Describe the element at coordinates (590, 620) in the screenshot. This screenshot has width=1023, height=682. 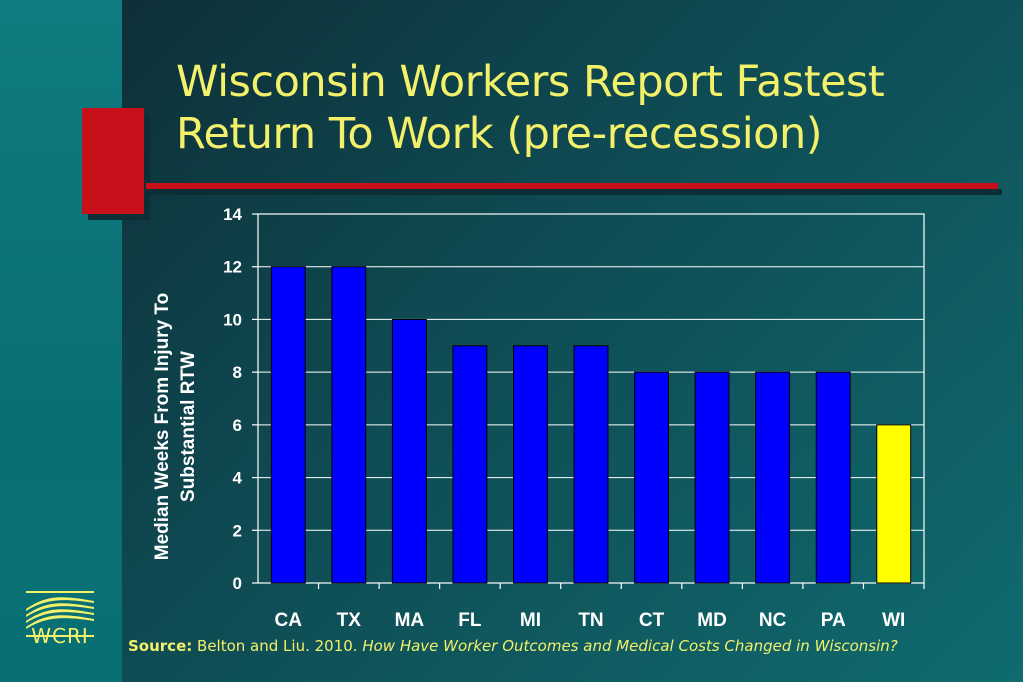
I see `x-tick-label: TN` at that location.